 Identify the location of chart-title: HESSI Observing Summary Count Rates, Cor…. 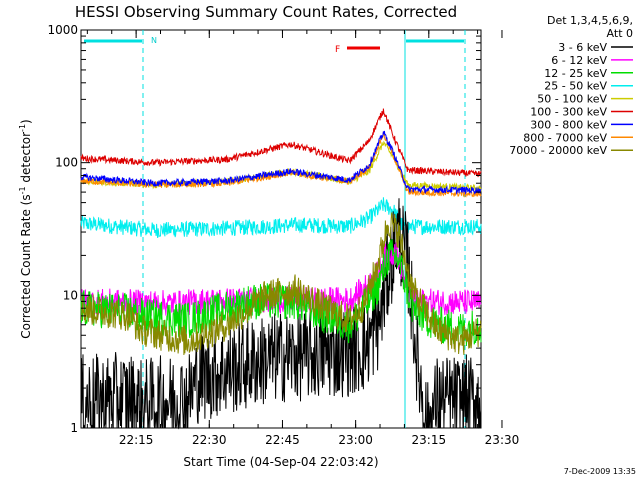
(266, 12).